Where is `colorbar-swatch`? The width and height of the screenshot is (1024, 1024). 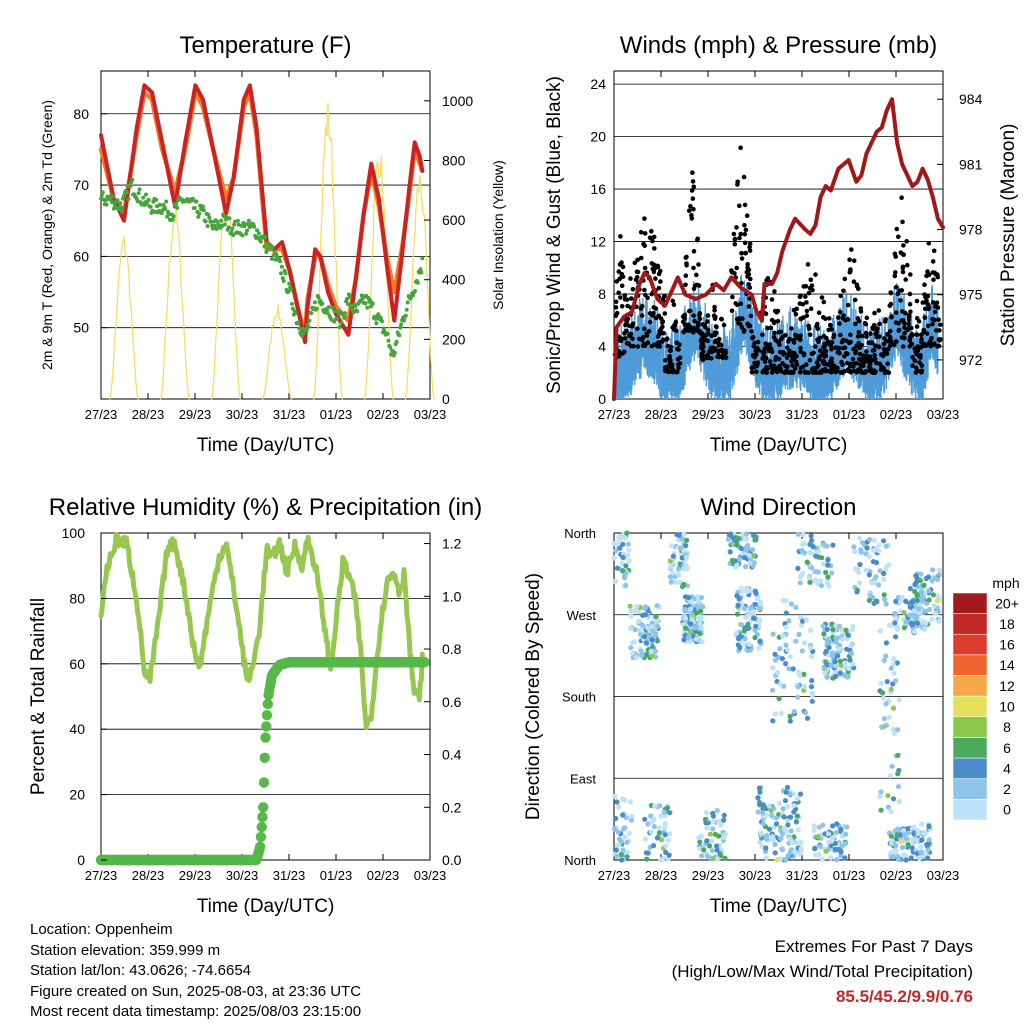
colorbar-swatch is located at coordinates (970, 810).